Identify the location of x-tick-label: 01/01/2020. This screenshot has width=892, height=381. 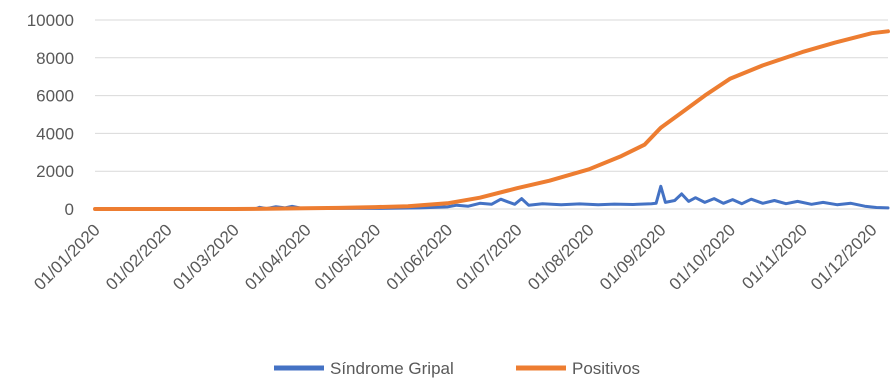
(67, 257).